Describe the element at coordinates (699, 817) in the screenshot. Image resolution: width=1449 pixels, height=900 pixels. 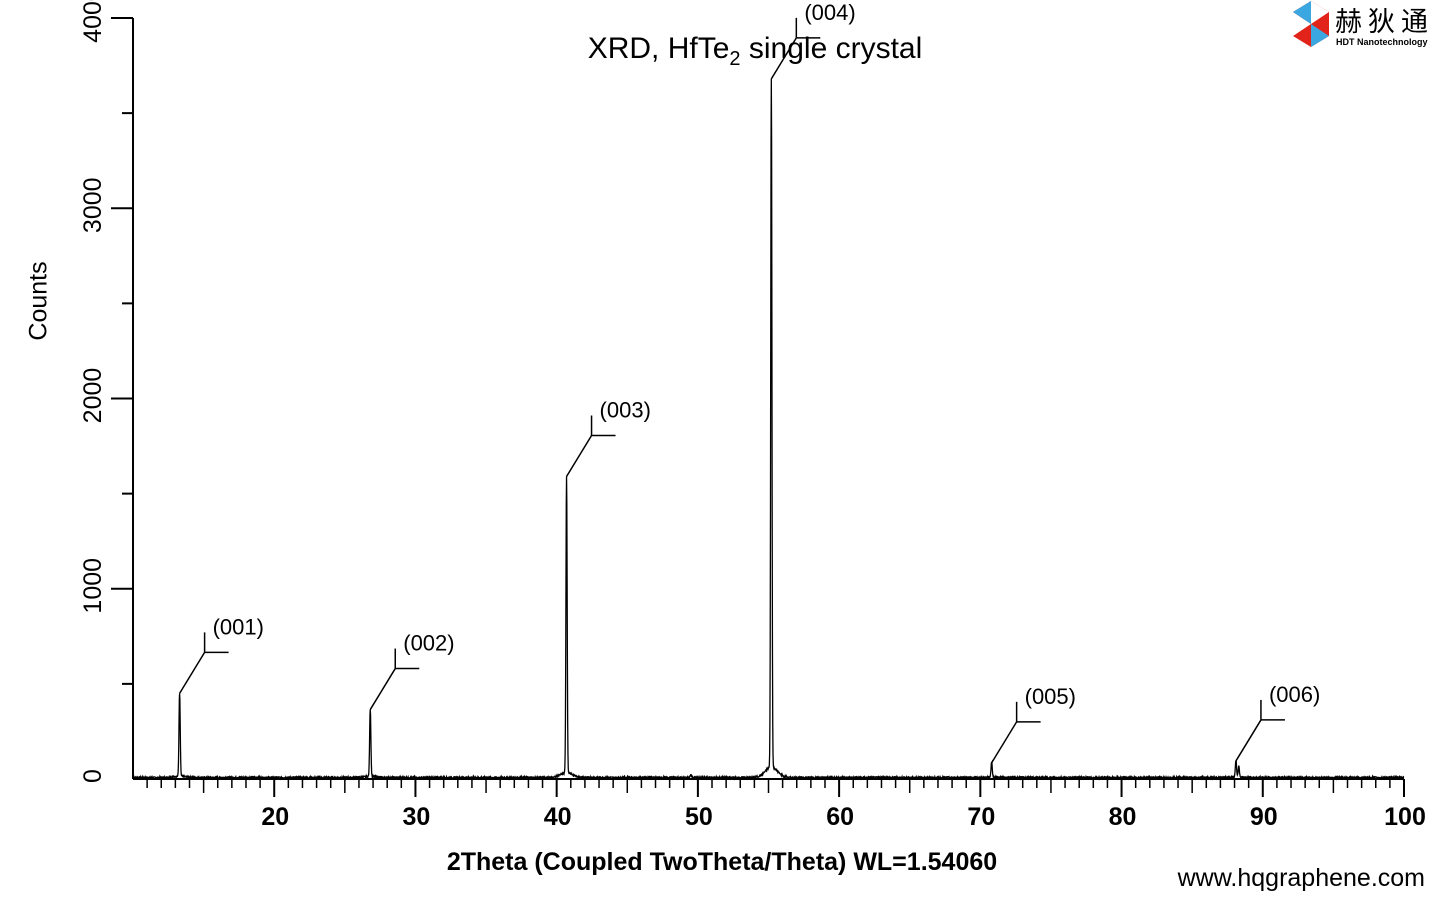
I see `x-tick-label: 50` at that location.